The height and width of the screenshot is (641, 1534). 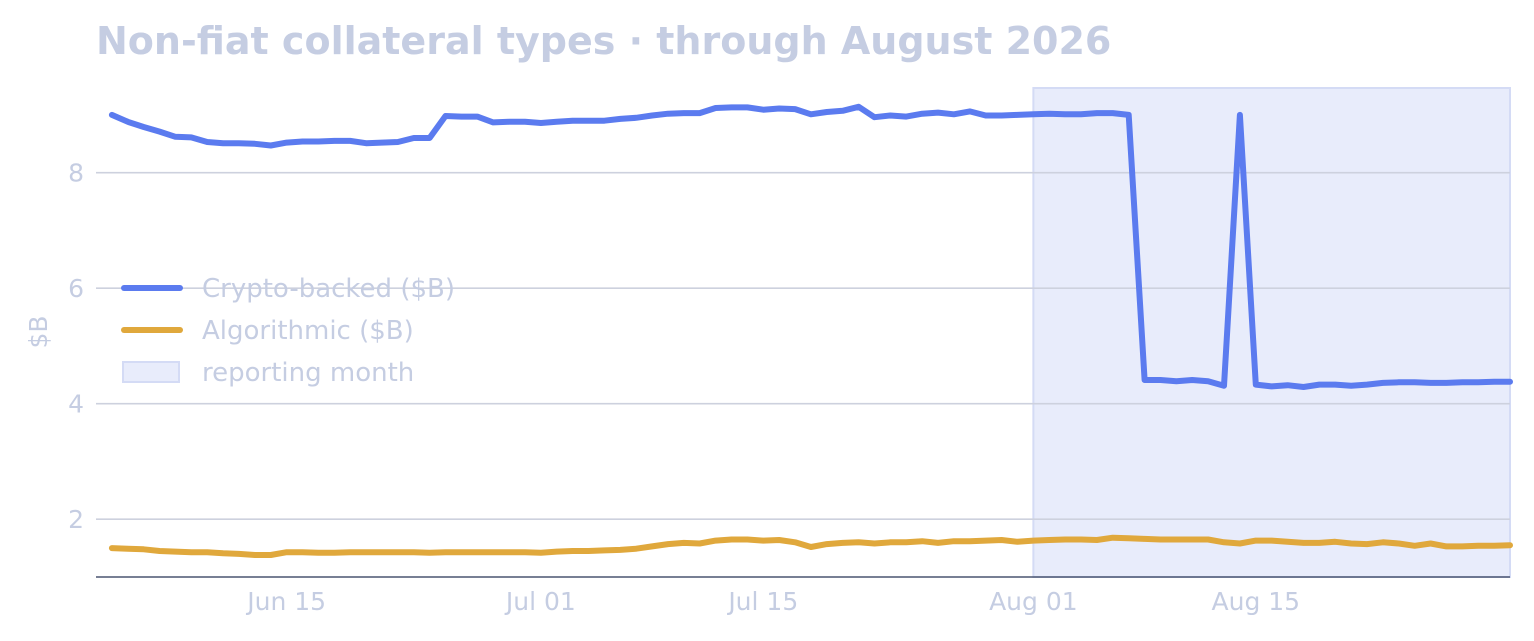 I want to click on x-tick-label: Aug 01, so click(x=1033, y=601).